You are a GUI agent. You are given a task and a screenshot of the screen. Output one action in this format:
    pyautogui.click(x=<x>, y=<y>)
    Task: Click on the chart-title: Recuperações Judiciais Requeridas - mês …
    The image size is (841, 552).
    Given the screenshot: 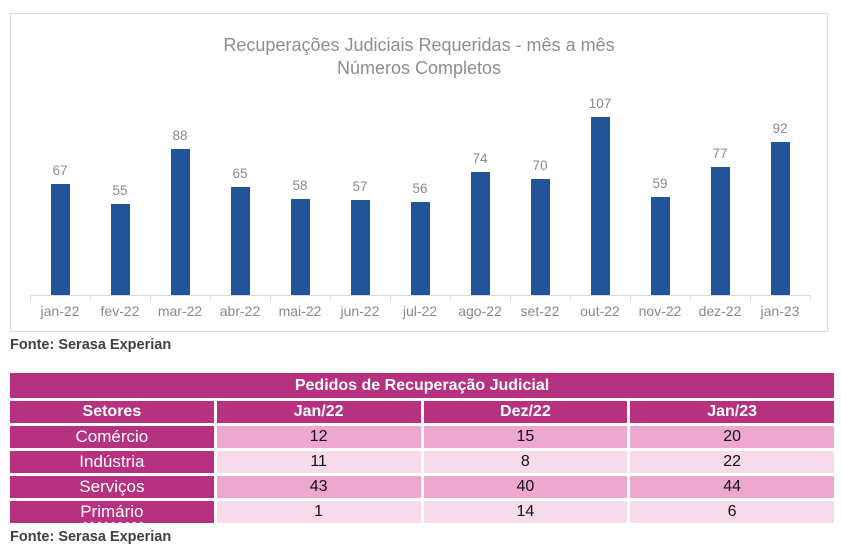 What is the action you would take?
    pyautogui.click(x=419, y=57)
    